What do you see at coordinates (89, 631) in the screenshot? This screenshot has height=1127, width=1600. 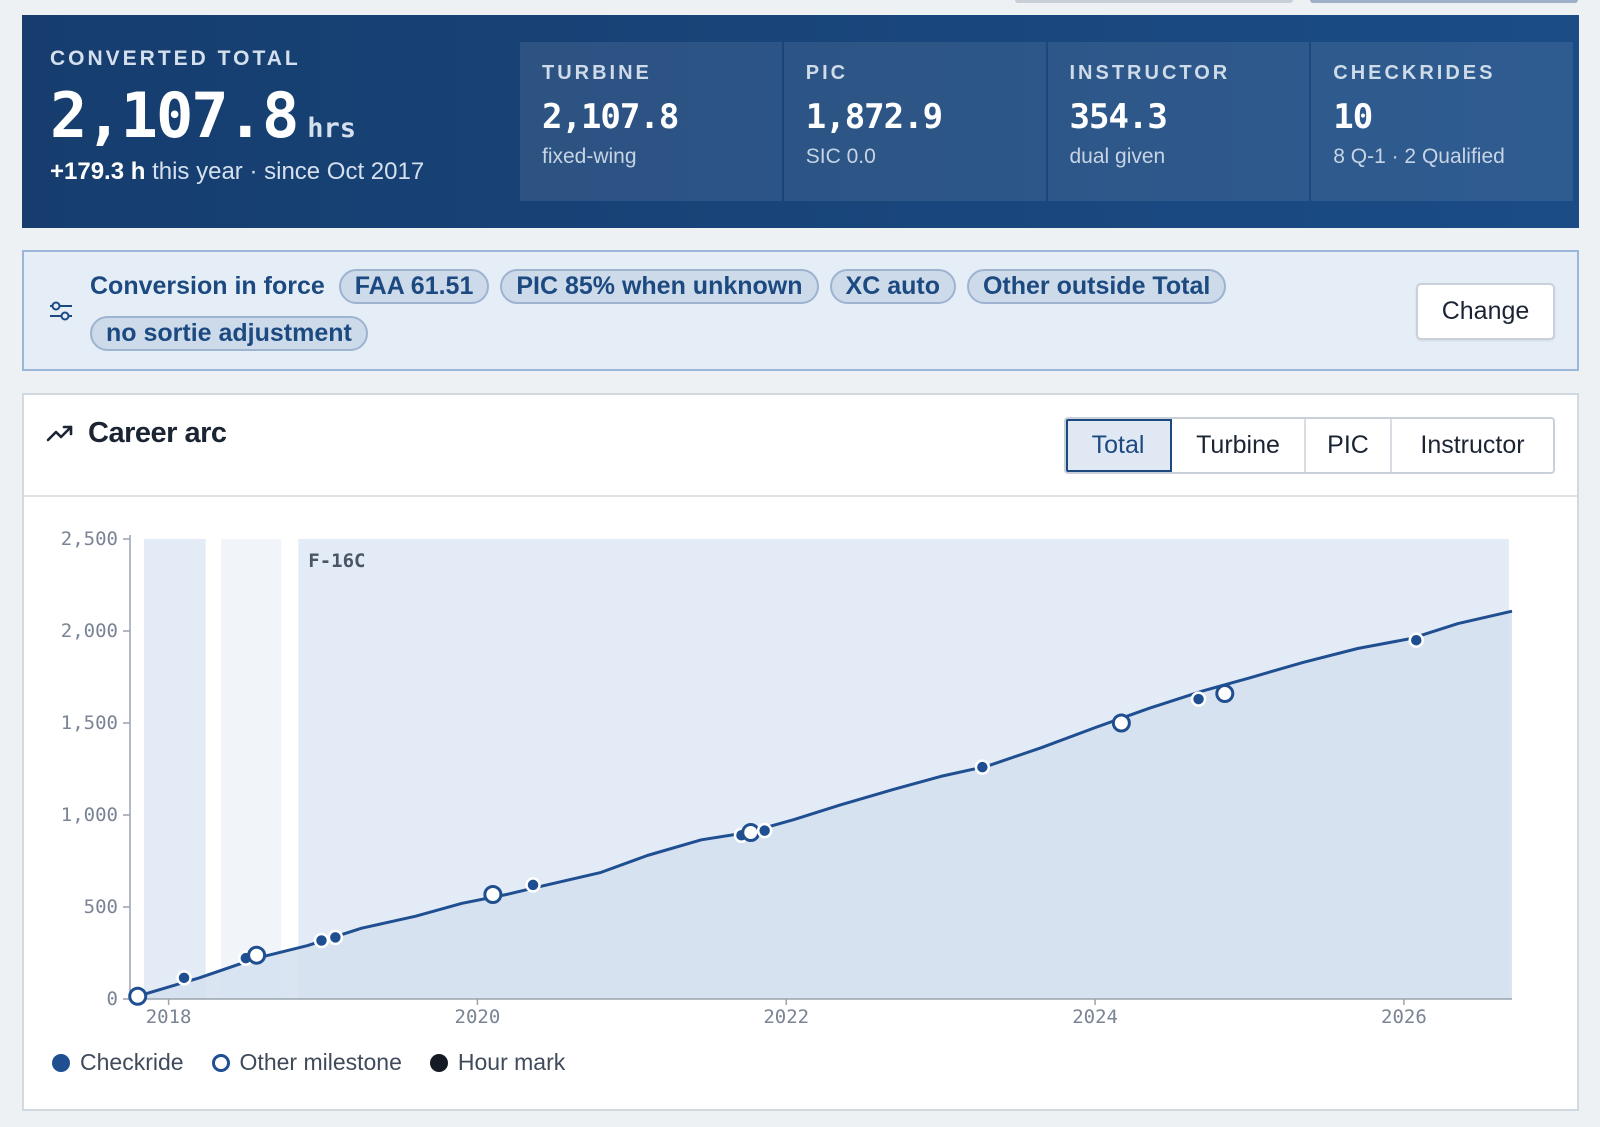 I see `y-tick-label: 2,000` at bounding box center [89, 631].